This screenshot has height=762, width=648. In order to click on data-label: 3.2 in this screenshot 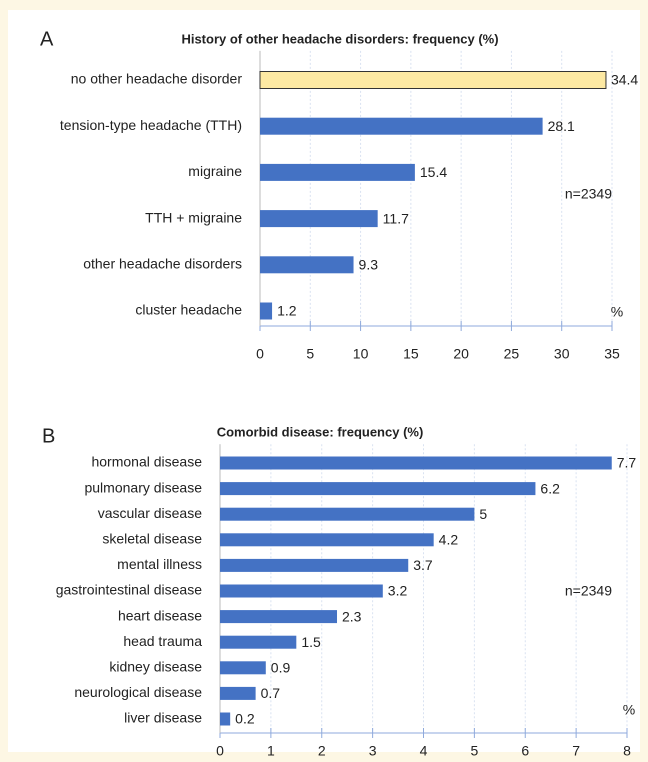, I will do `click(398, 591)`.